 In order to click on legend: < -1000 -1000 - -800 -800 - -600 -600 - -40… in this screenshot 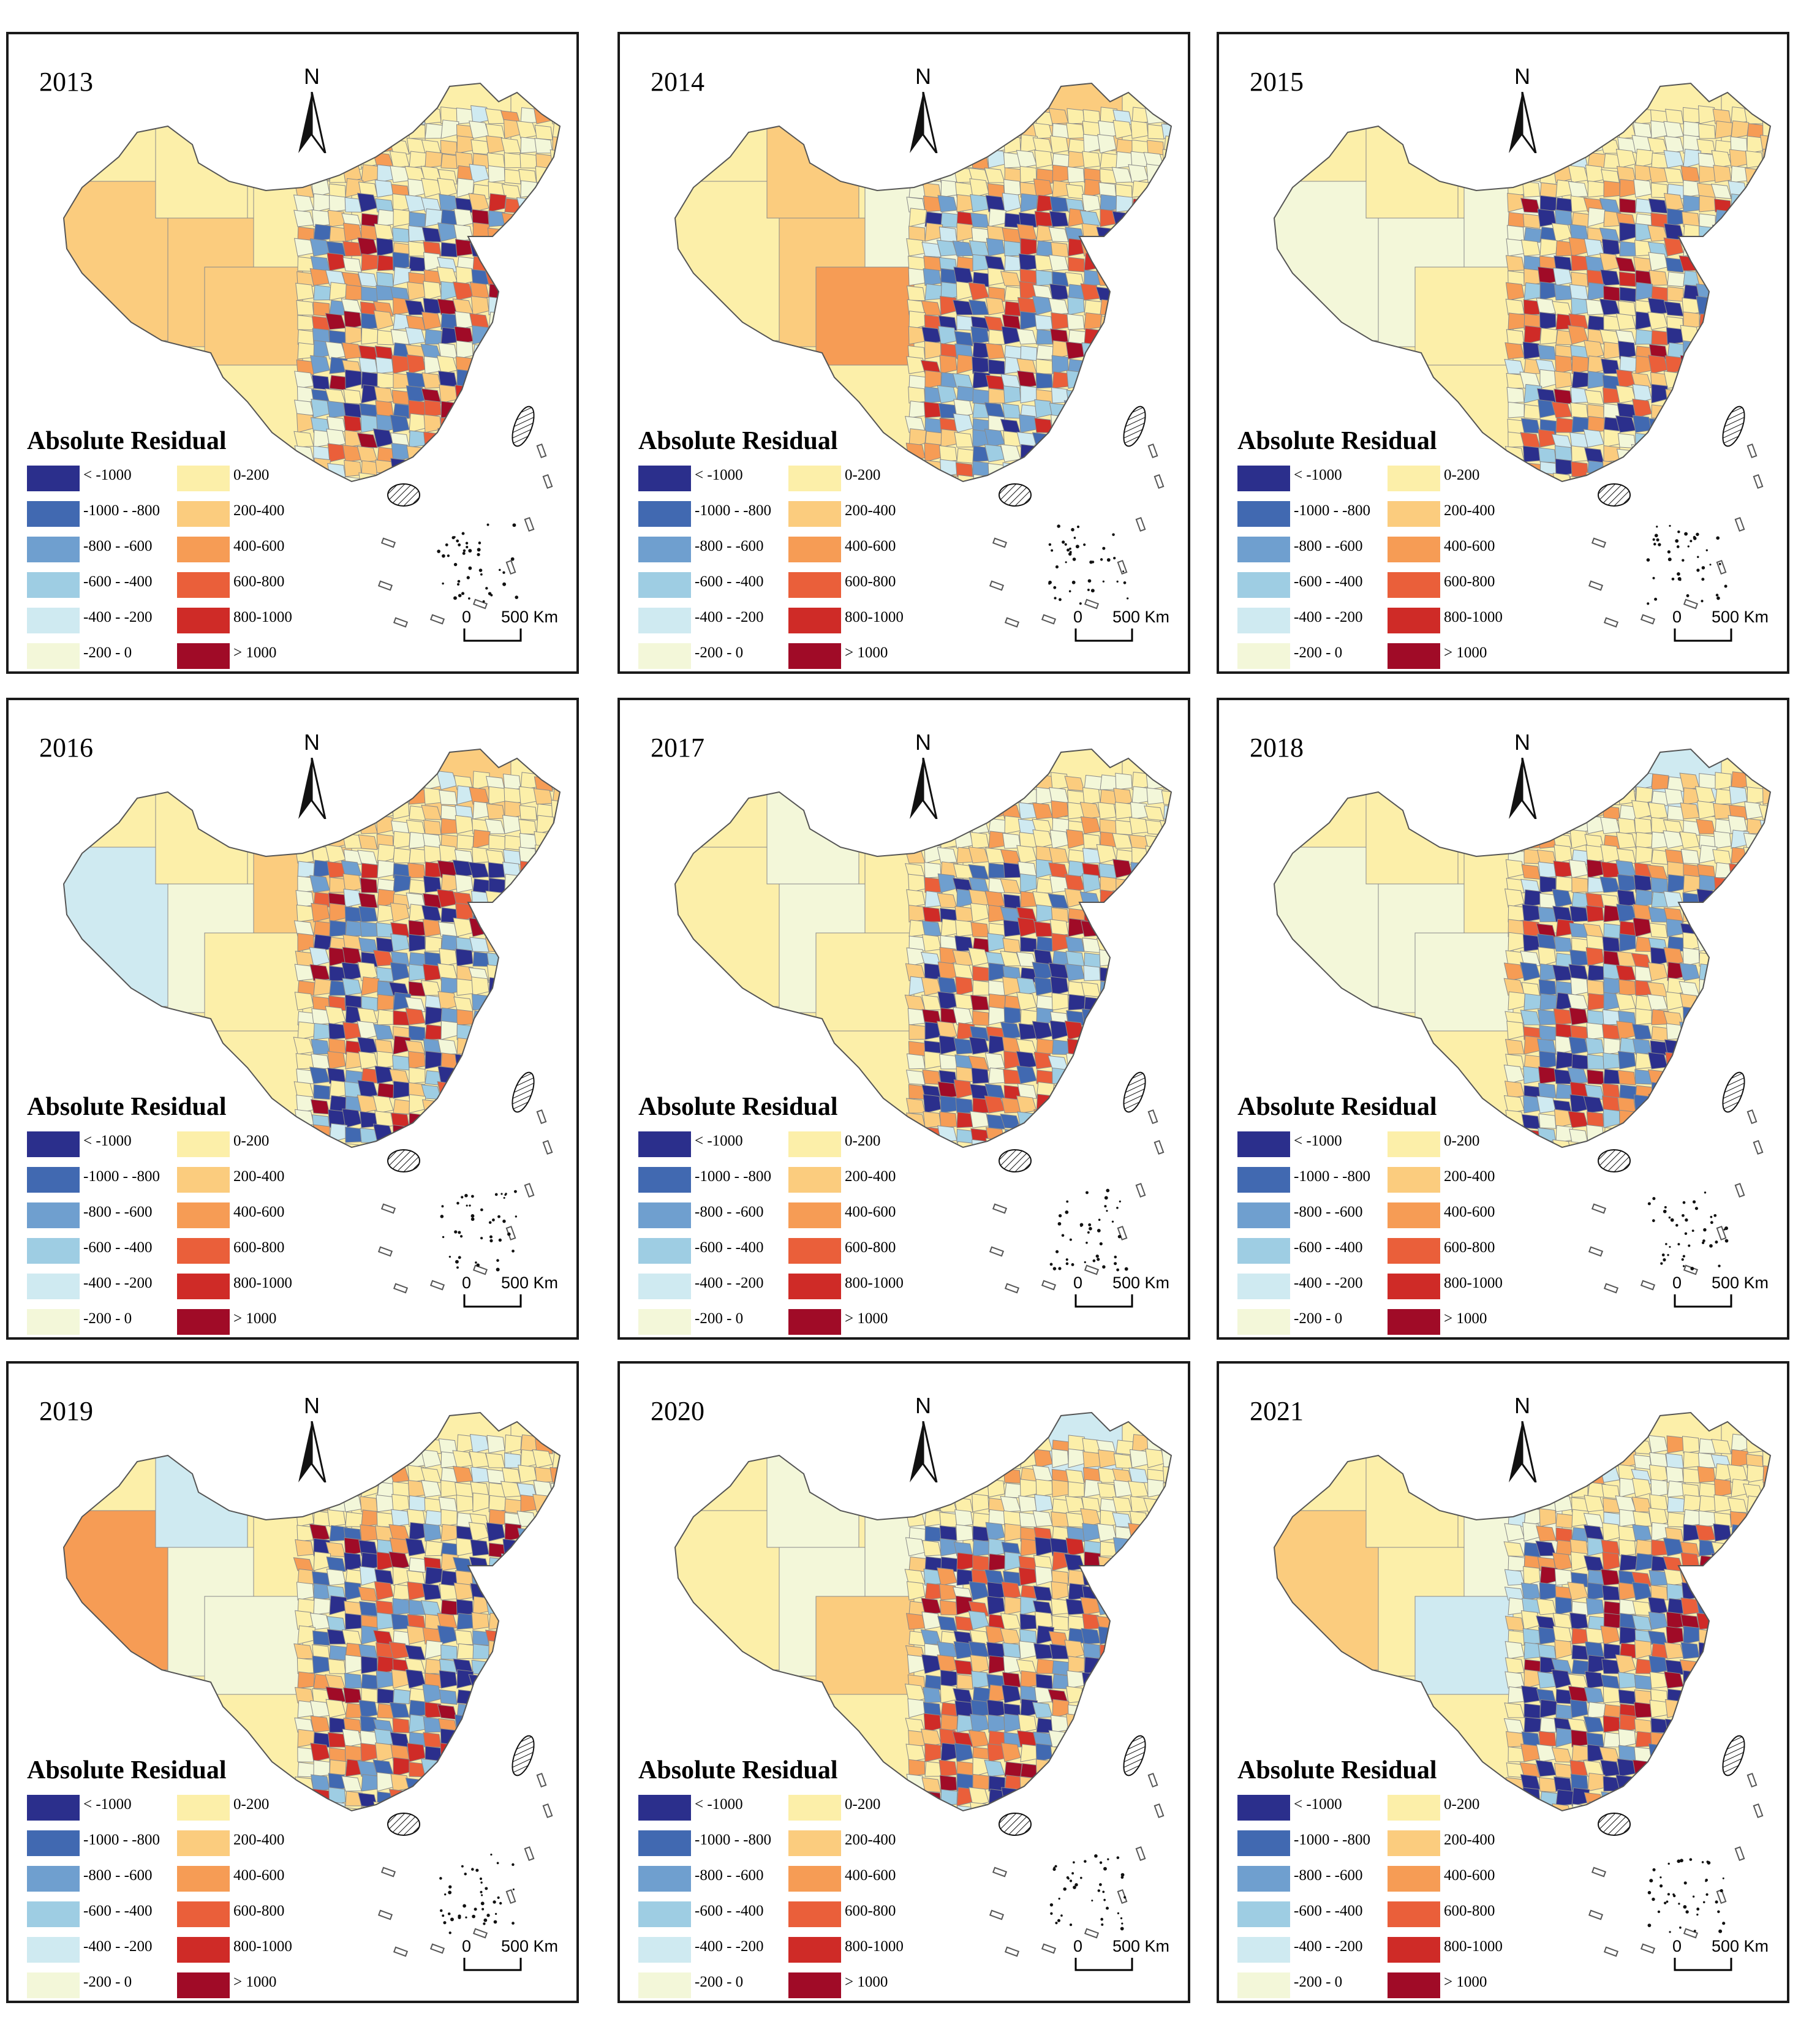, I will do `click(785, 1896)`.